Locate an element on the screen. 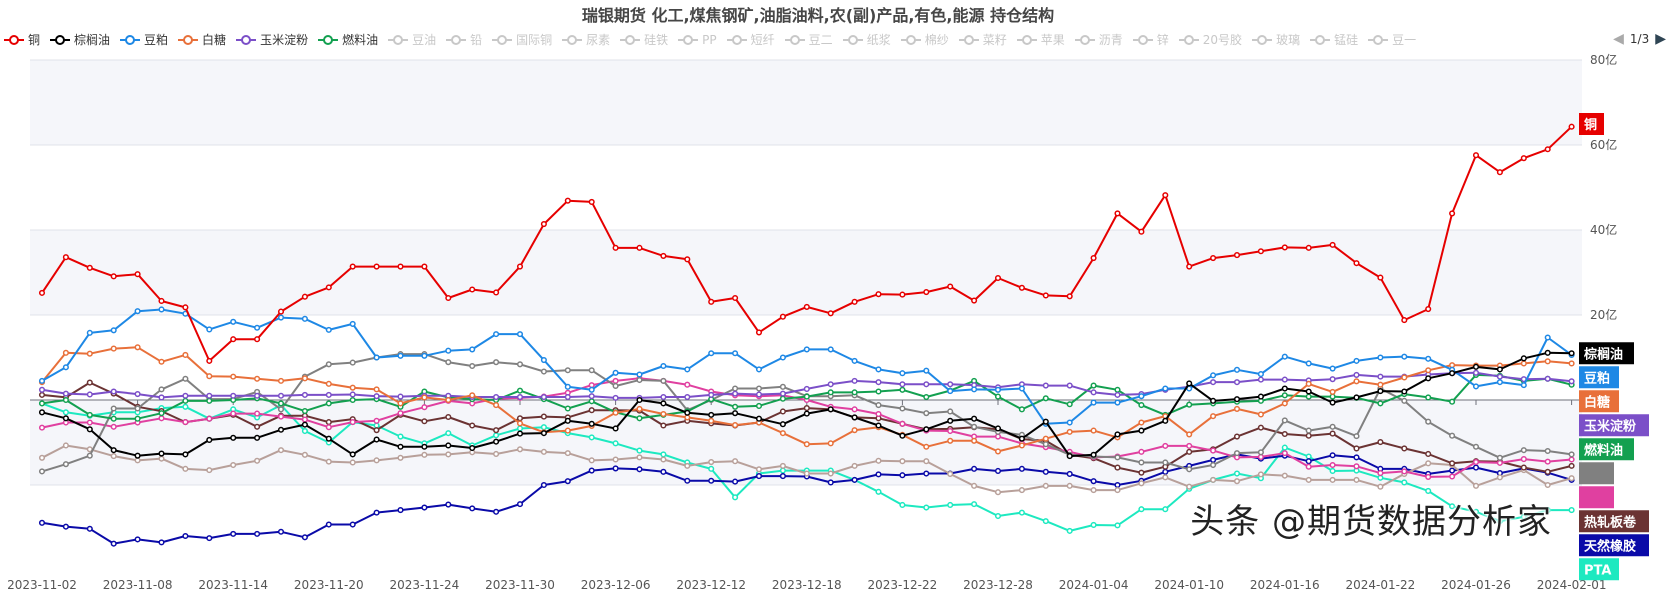 The width and height of the screenshot is (1672, 600). legend-item: 国际铜 is located at coordinates (522, 39).